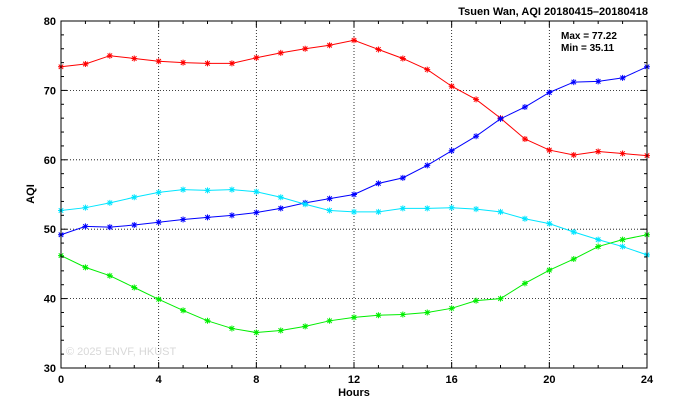 This screenshot has height=409, width=674. I want to click on x-tick-label: 24, so click(647, 380).